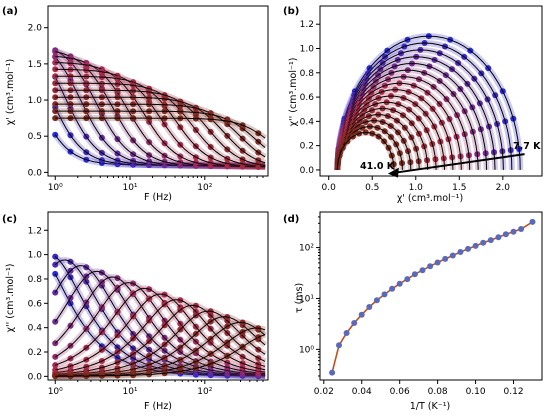 This screenshot has height=418, width=550. I want to click on panel-d-plot, so click(432, 297).